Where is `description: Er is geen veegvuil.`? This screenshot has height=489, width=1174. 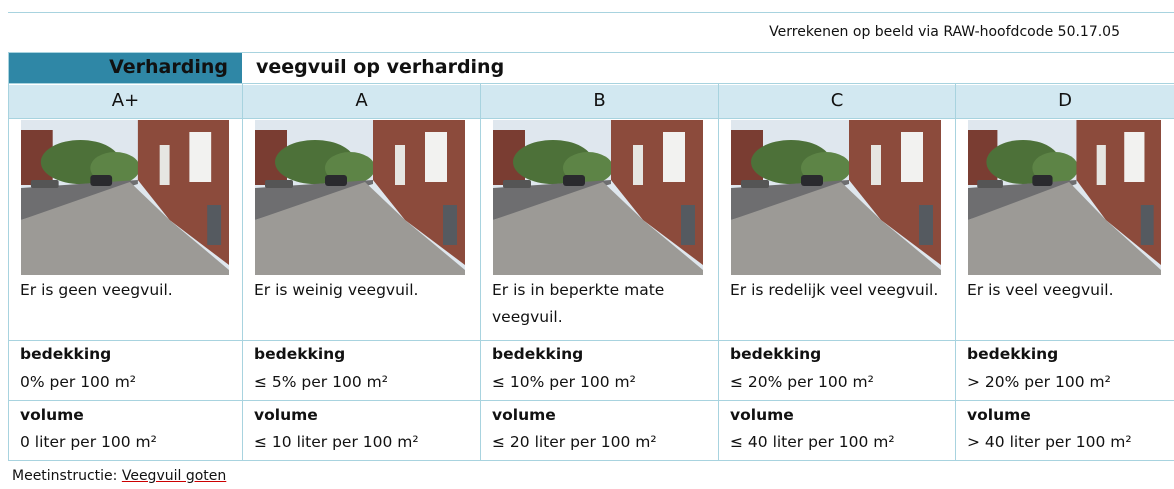
description: Er is geen veegvuil. is located at coordinates (96, 290).